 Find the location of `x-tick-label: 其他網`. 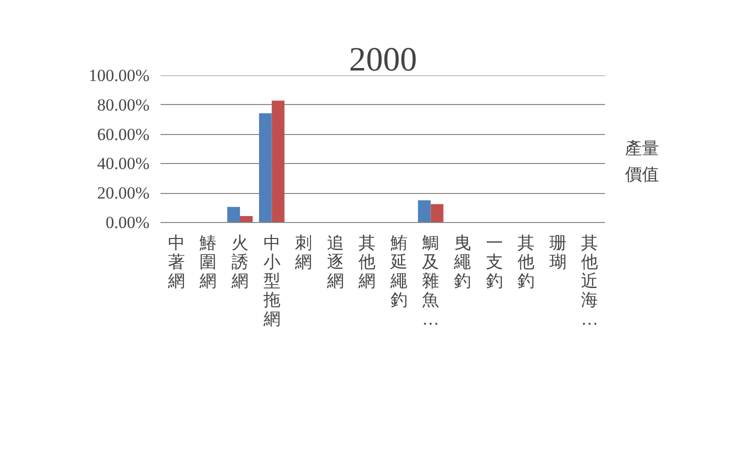

x-tick-label: 其他網 is located at coordinates (367, 262).